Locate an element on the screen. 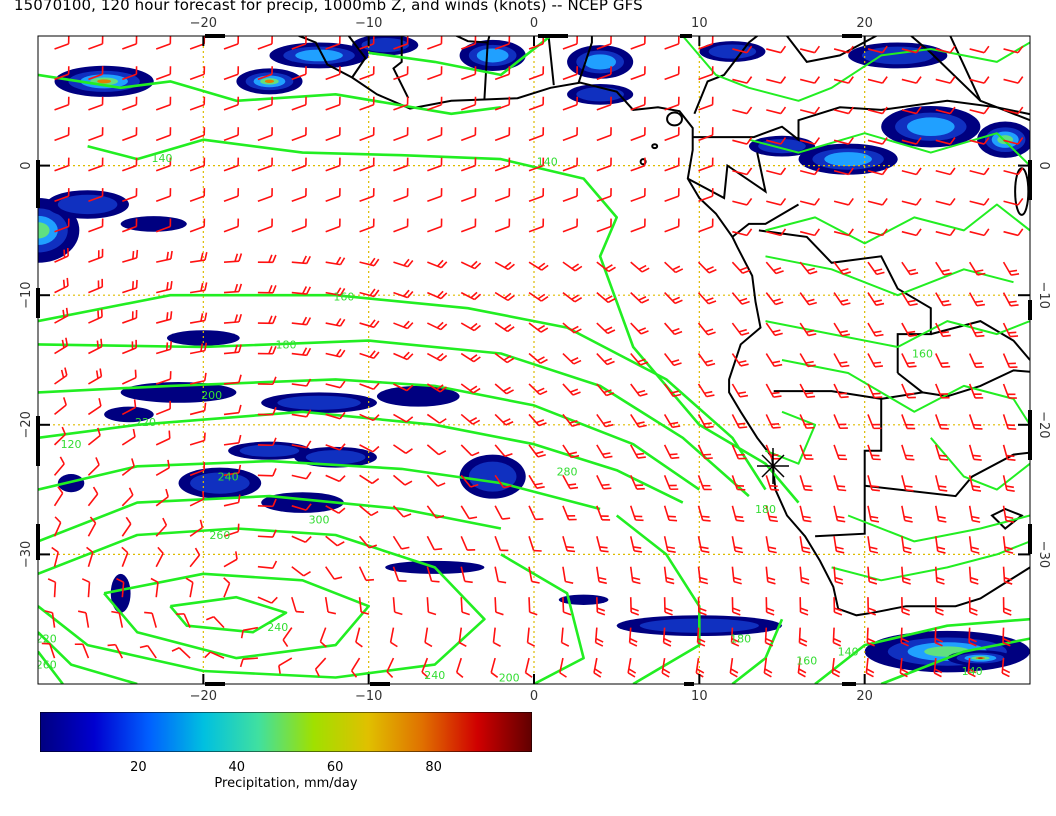 The width and height of the screenshot is (1056, 816). frame-tick-bar is located at coordinates (1030, 435).